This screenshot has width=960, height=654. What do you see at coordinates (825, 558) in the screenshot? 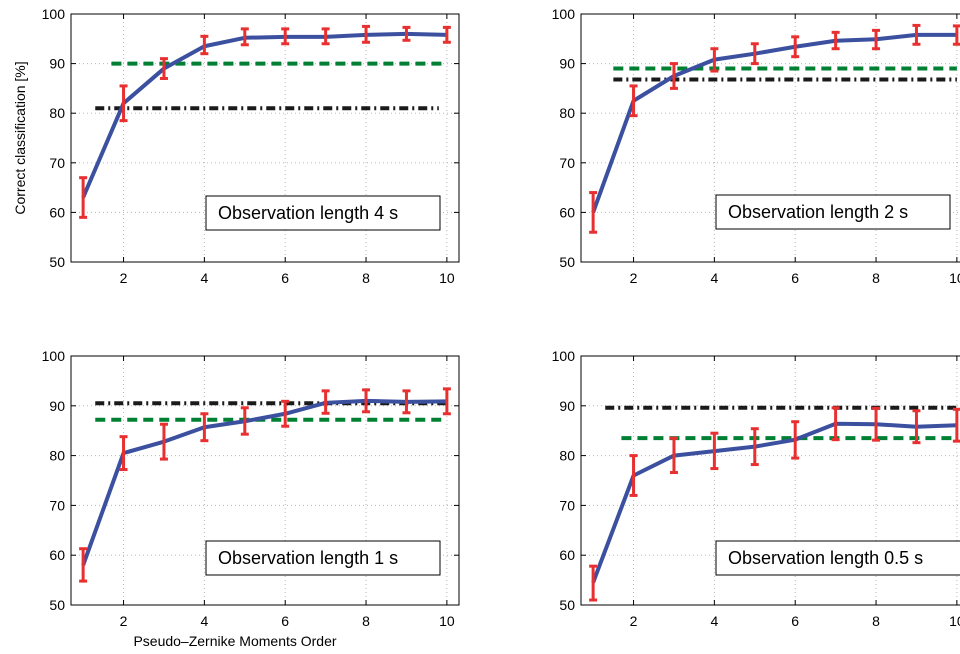
I see `annotation-text: Observation length 0.5 s` at bounding box center [825, 558].